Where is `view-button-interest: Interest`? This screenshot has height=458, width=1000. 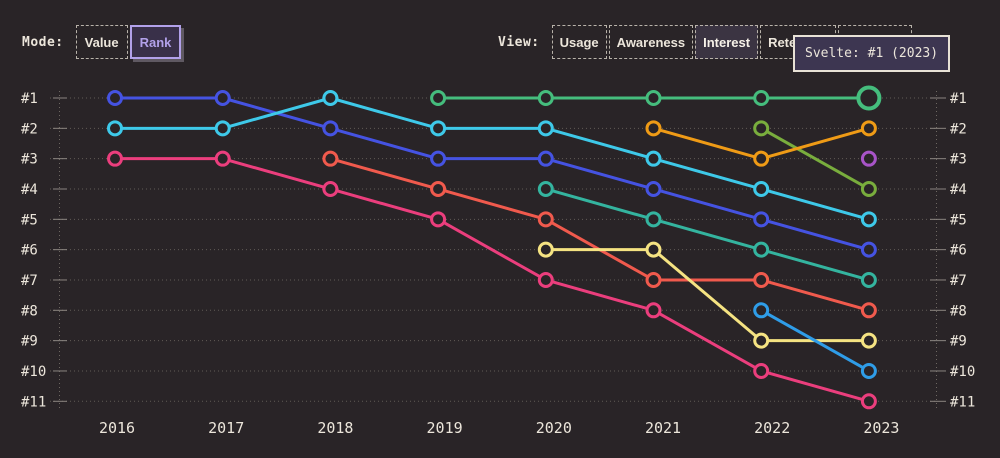 view-button-interest: Interest is located at coordinates (727, 42).